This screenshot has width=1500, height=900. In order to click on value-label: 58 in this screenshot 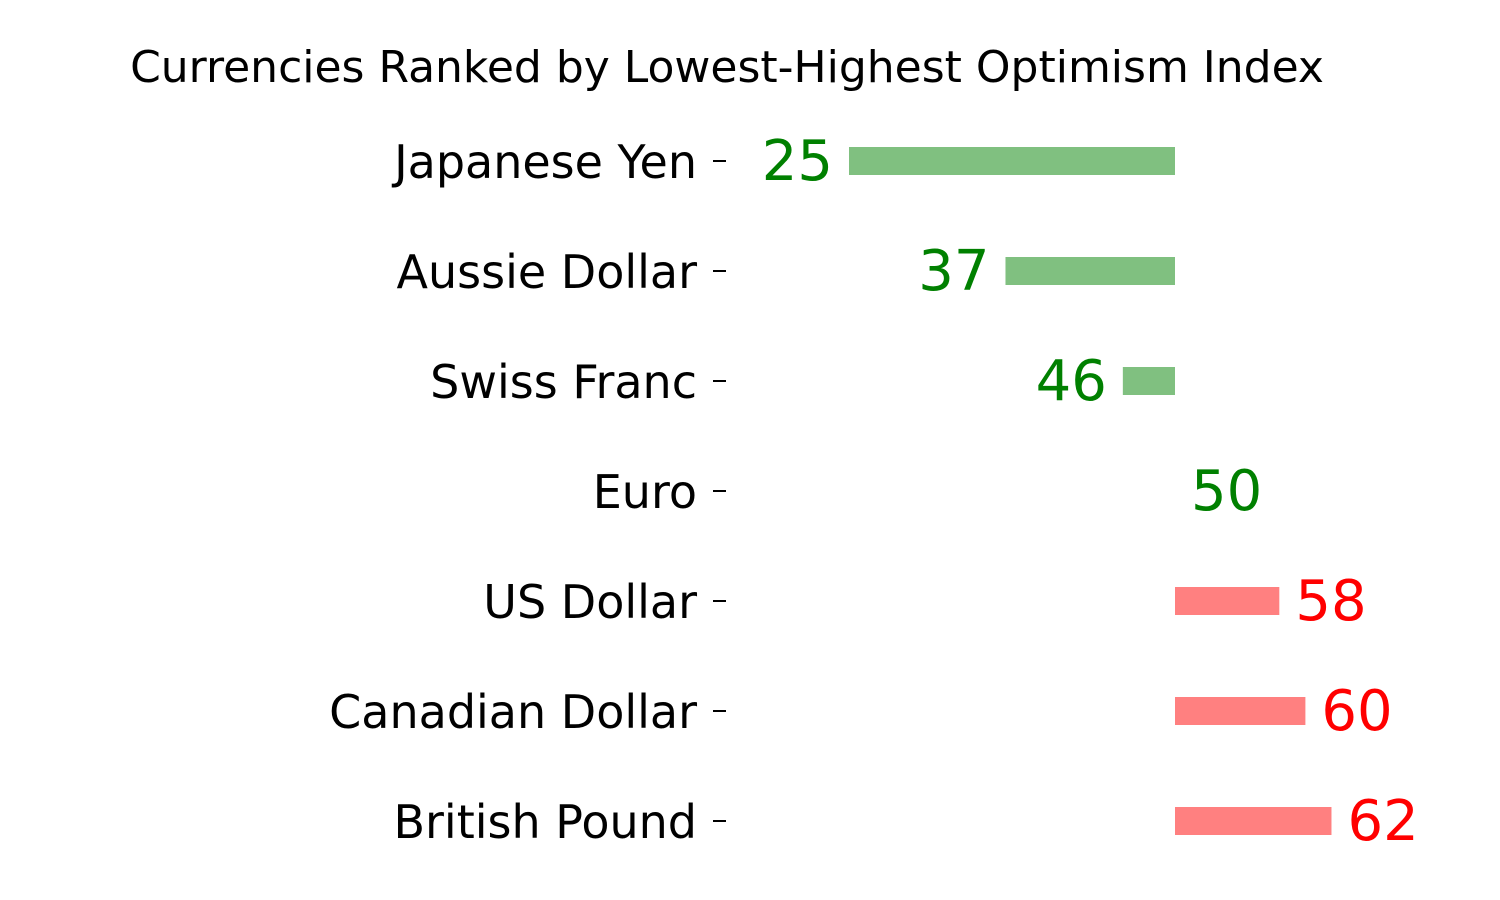, I will do `click(1330, 601)`.